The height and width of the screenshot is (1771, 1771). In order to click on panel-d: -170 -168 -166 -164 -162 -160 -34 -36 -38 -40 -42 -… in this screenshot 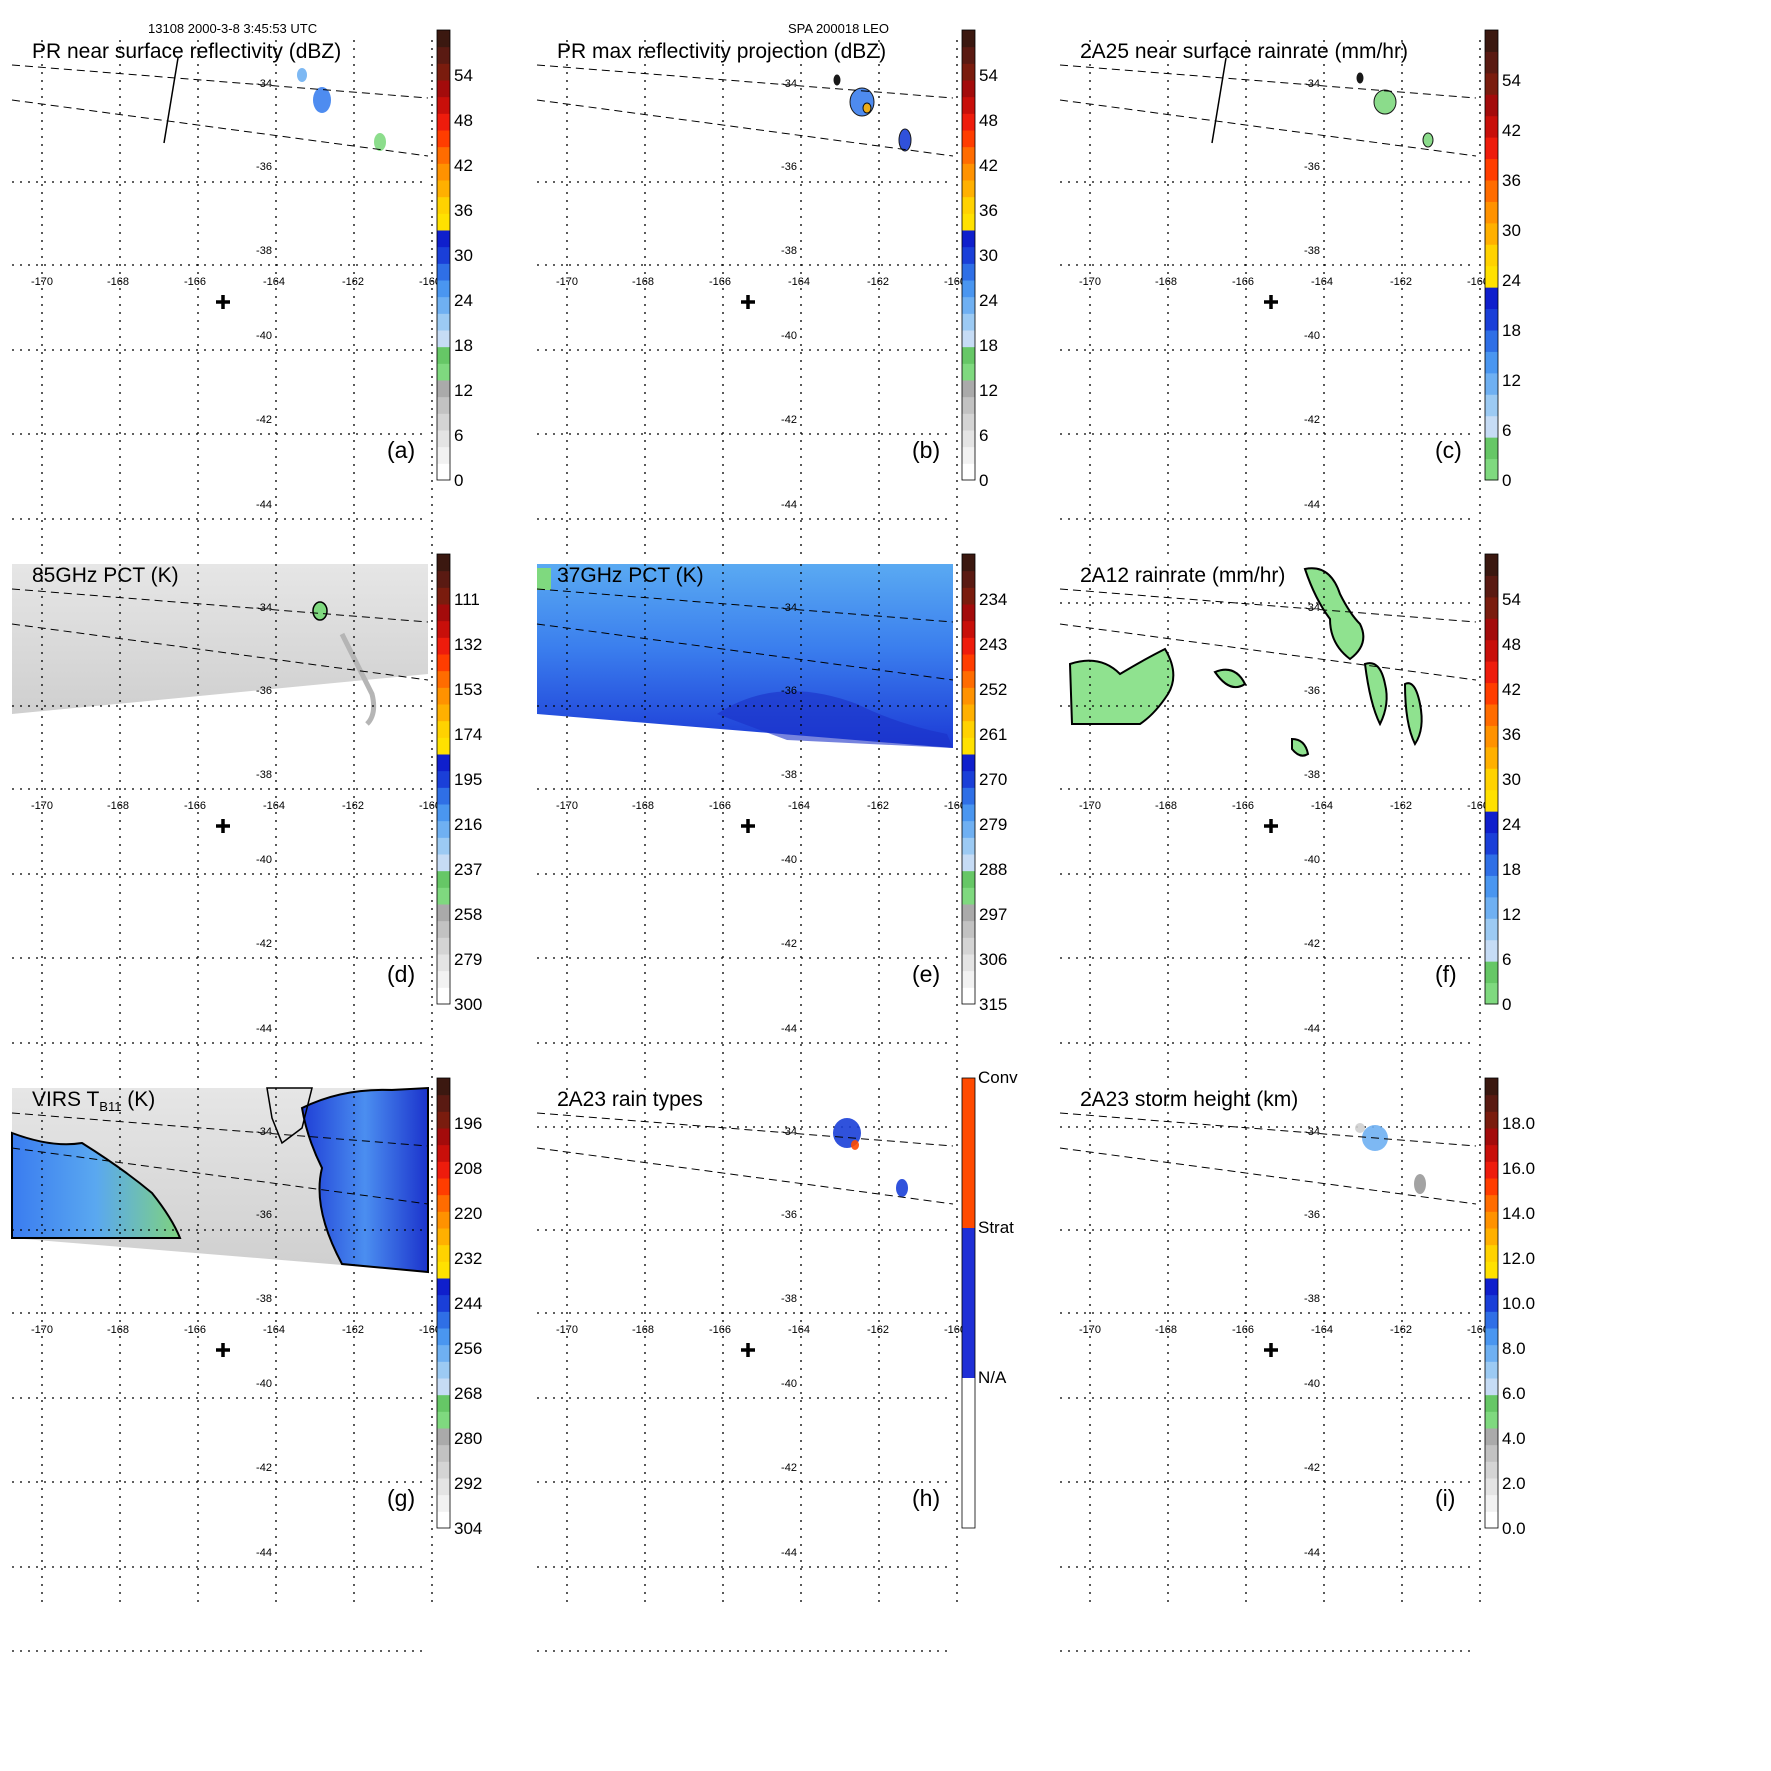, I will do `click(246, 840)`.